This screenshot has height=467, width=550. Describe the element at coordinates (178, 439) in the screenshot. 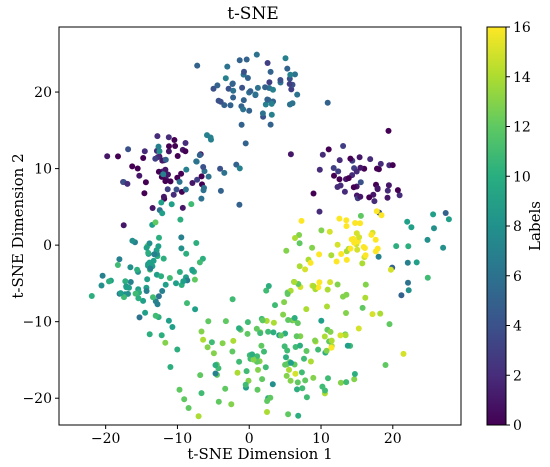

I see `x-tick-label: −10` at that location.